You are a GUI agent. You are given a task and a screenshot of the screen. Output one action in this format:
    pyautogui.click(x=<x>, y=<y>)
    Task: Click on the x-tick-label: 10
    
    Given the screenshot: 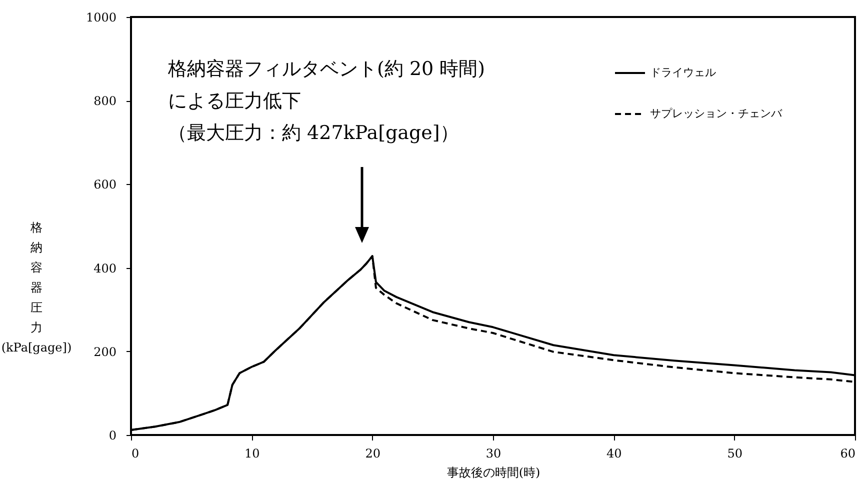 What is the action you would take?
    pyautogui.click(x=252, y=453)
    